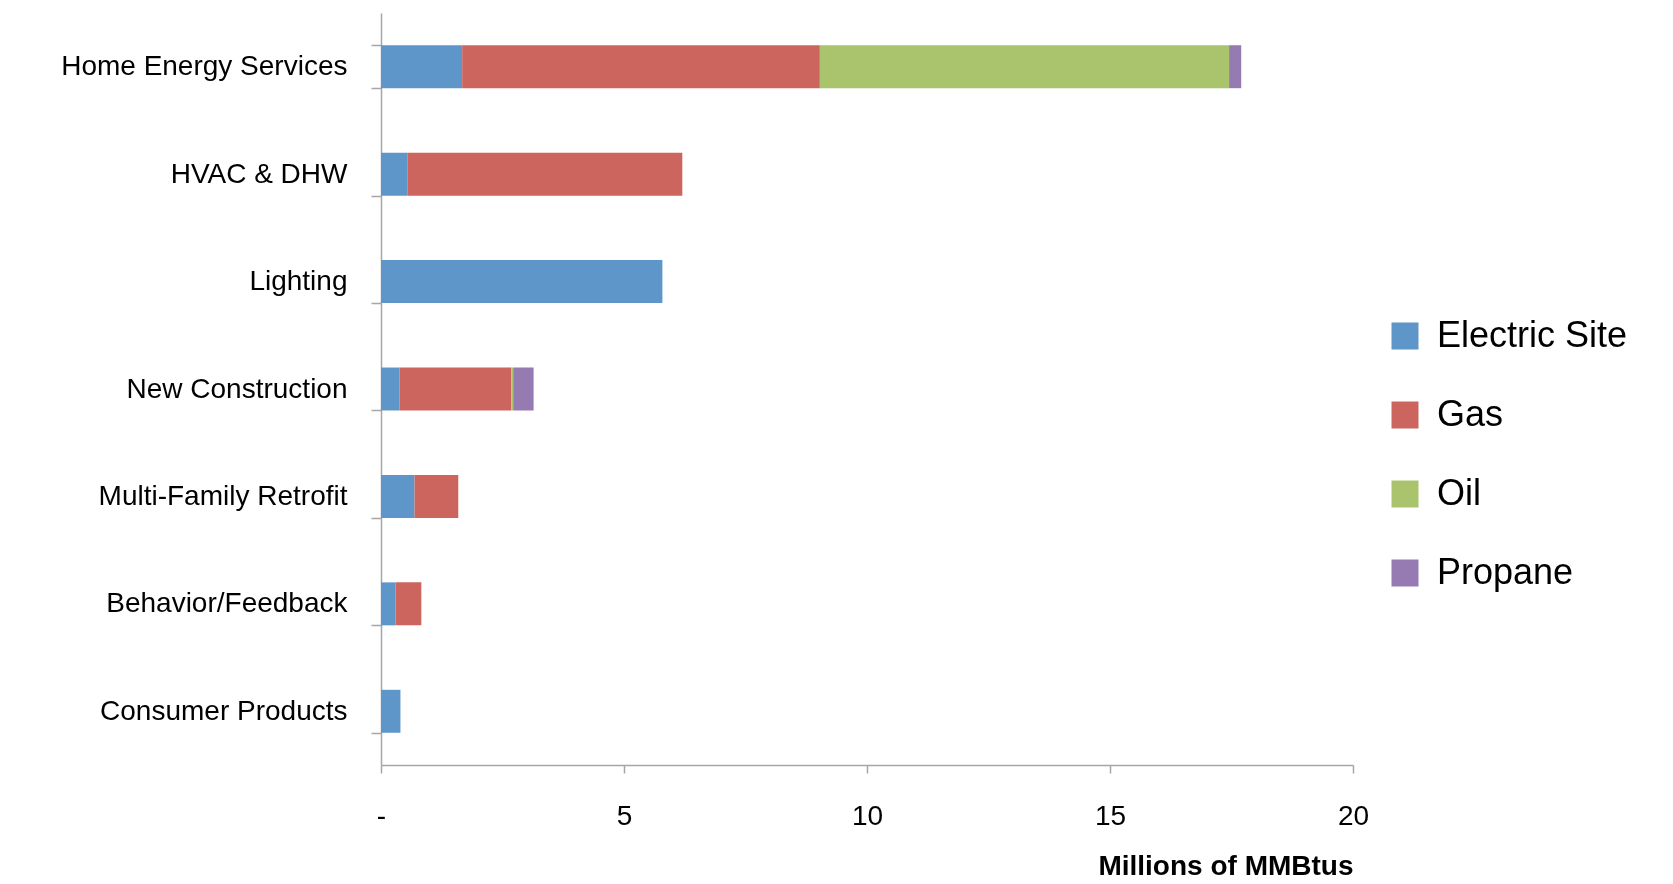 The height and width of the screenshot is (884, 1673). What do you see at coordinates (259, 173) in the screenshot?
I see `y-tick-label: HVAC & DHW` at bounding box center [259, 173].